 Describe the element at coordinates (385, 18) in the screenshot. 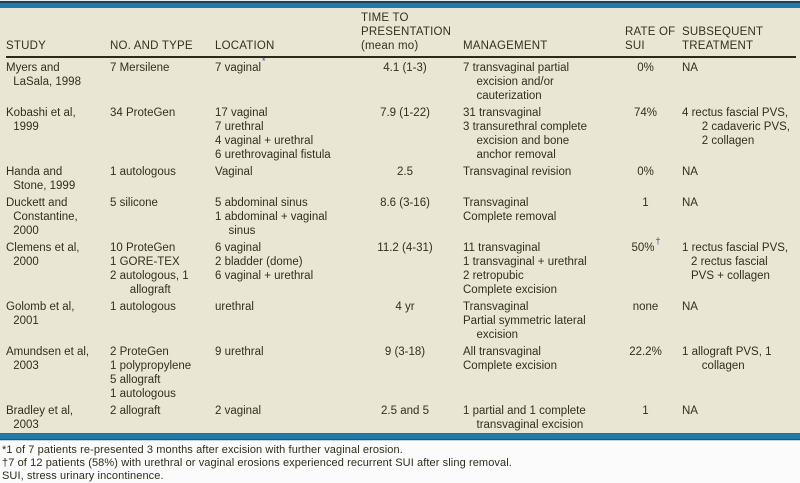

I see `column-header-line-text: TIME TO` at that location.